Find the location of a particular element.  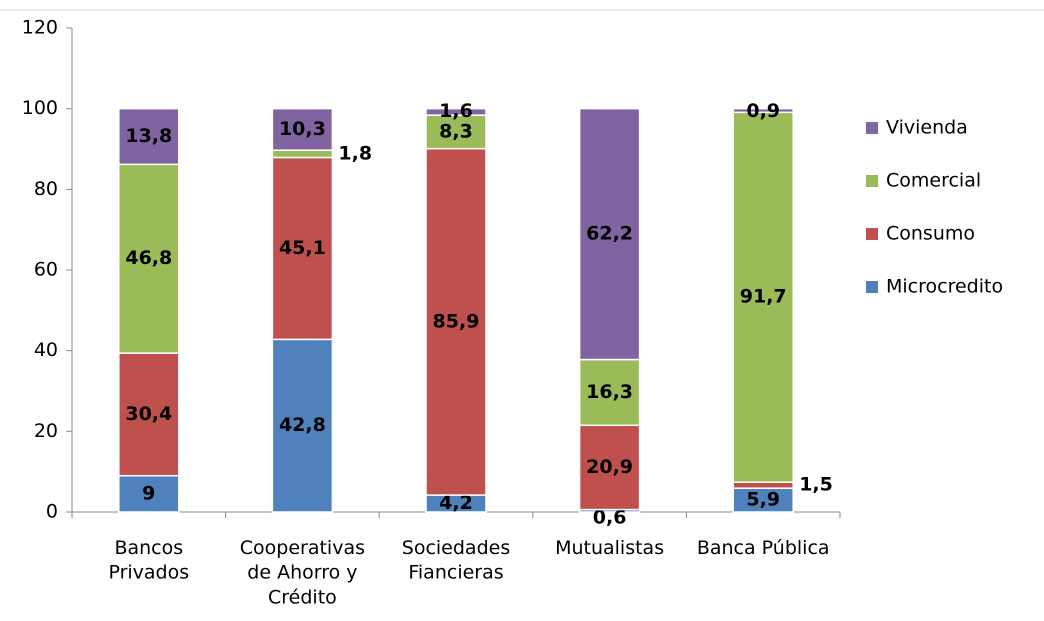

value-label: 45,1 is located at coordinates (302, 248).